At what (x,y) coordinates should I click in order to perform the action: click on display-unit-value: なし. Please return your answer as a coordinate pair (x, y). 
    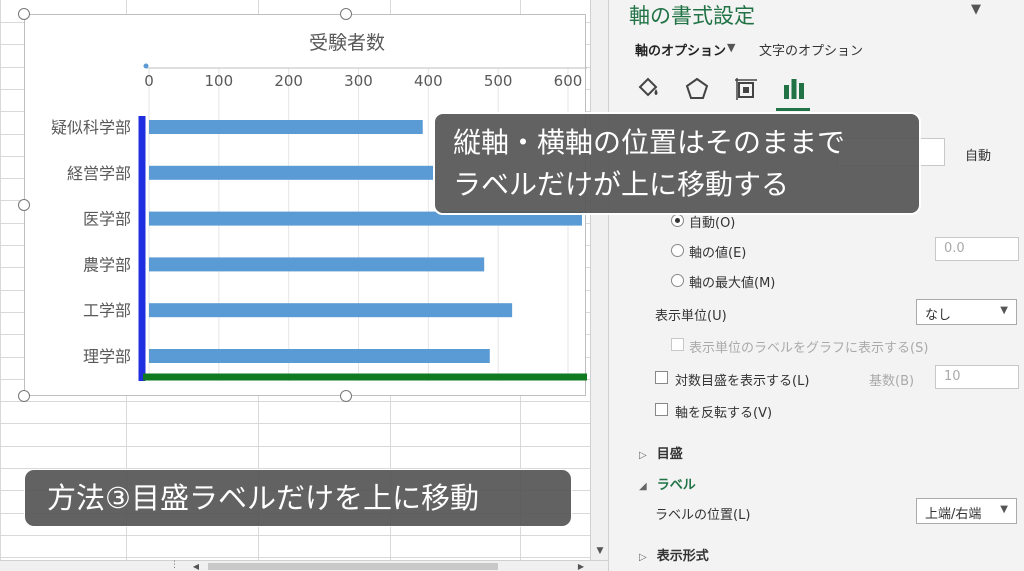
    Looking at the image, I should click on (938, 315).